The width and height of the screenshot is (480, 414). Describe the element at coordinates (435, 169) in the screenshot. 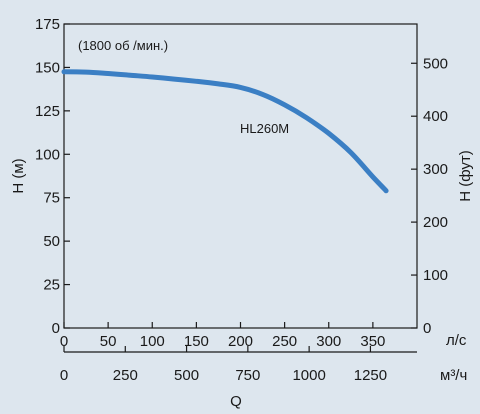

I see `y-right-tick-label: 300` at that location.